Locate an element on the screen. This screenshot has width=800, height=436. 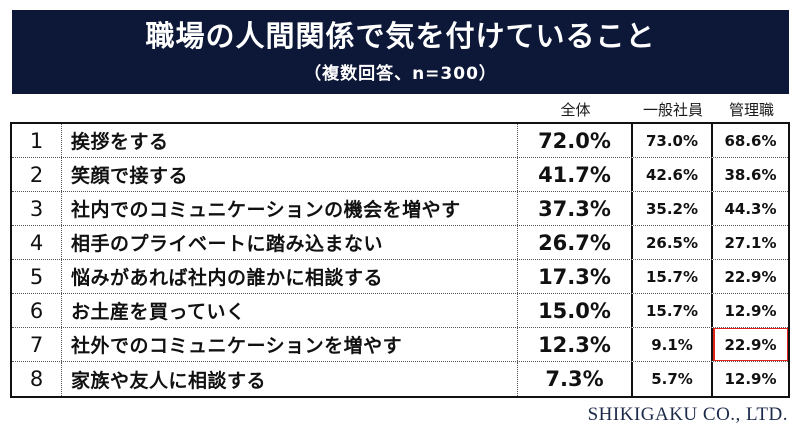
total-cell: 12.3% is located at coordinates (575, 344).